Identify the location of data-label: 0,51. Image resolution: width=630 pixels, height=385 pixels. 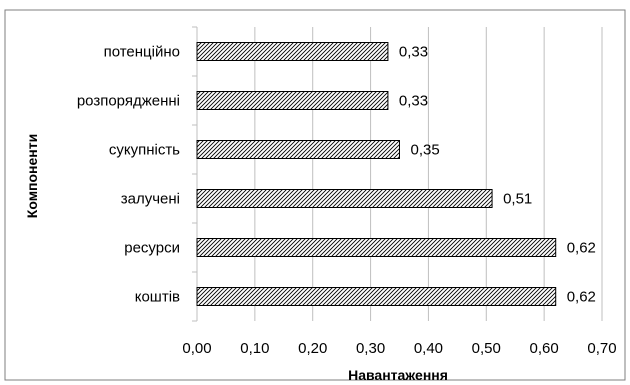
(517, 199).